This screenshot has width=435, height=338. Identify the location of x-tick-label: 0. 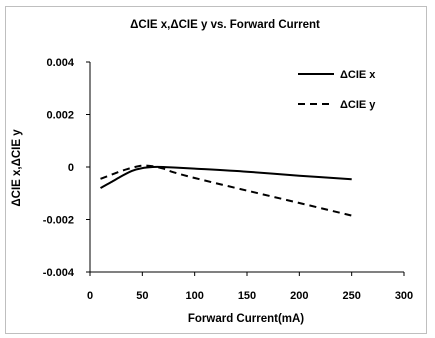
(90, 296).